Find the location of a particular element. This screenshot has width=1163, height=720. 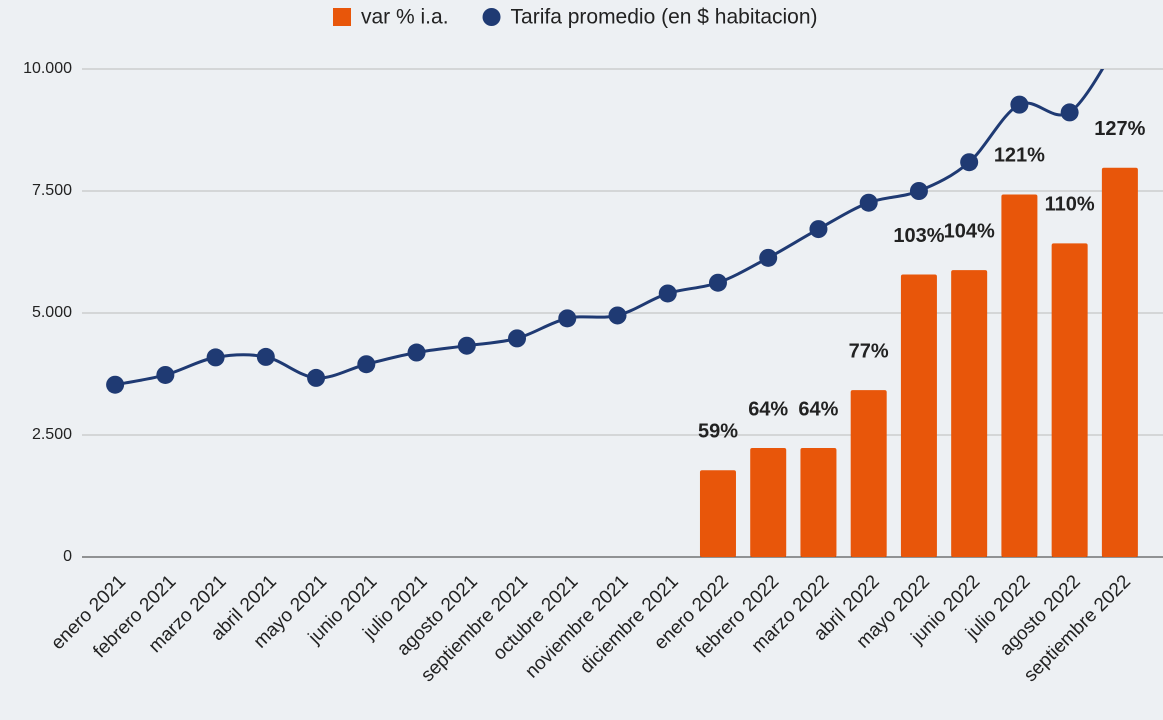

data-label: 77% is located at coordinates (869, 351).